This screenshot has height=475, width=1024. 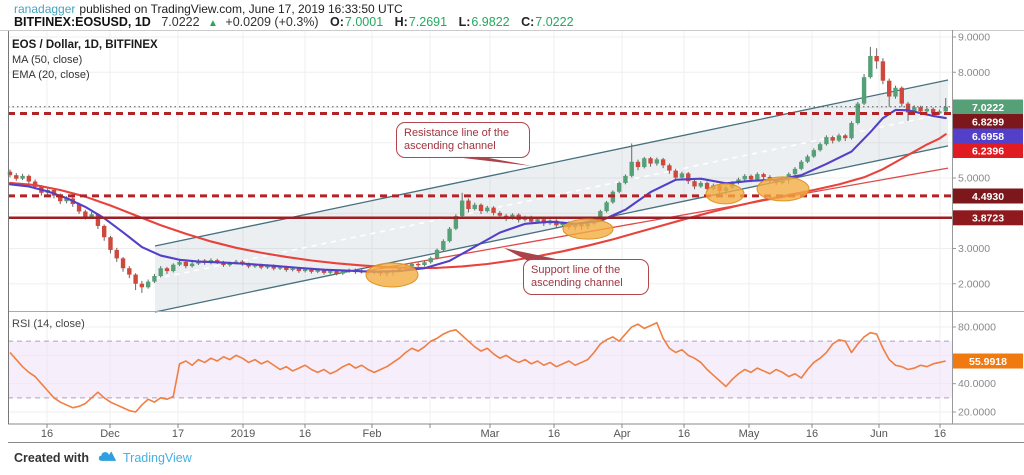 What do you see at coordinates (428, 22) in the screenshot?
I see `high-value: 7.2691` at bounding box center [428, 22].